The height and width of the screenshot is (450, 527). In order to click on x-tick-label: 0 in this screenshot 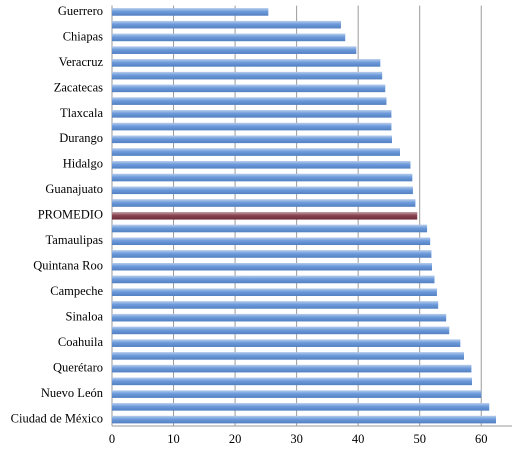, I will do `click(112, 439)`.